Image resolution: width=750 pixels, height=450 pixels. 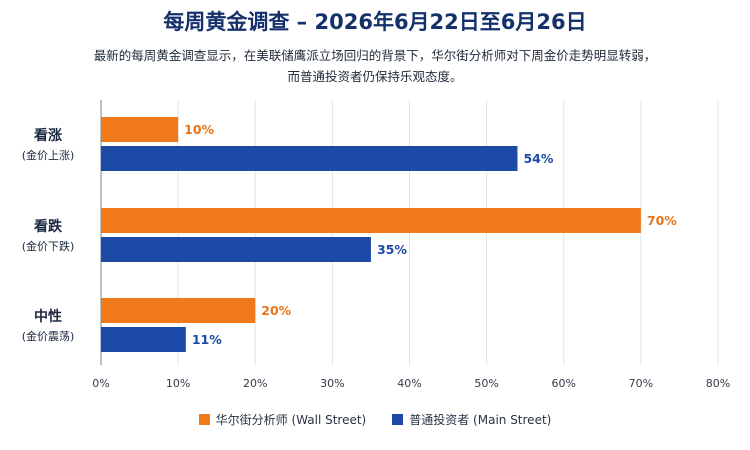 What do you see at coordinates (140, 129) in the screenshot?
I see `bar-s0-c0` at bounding box center [140, 129].